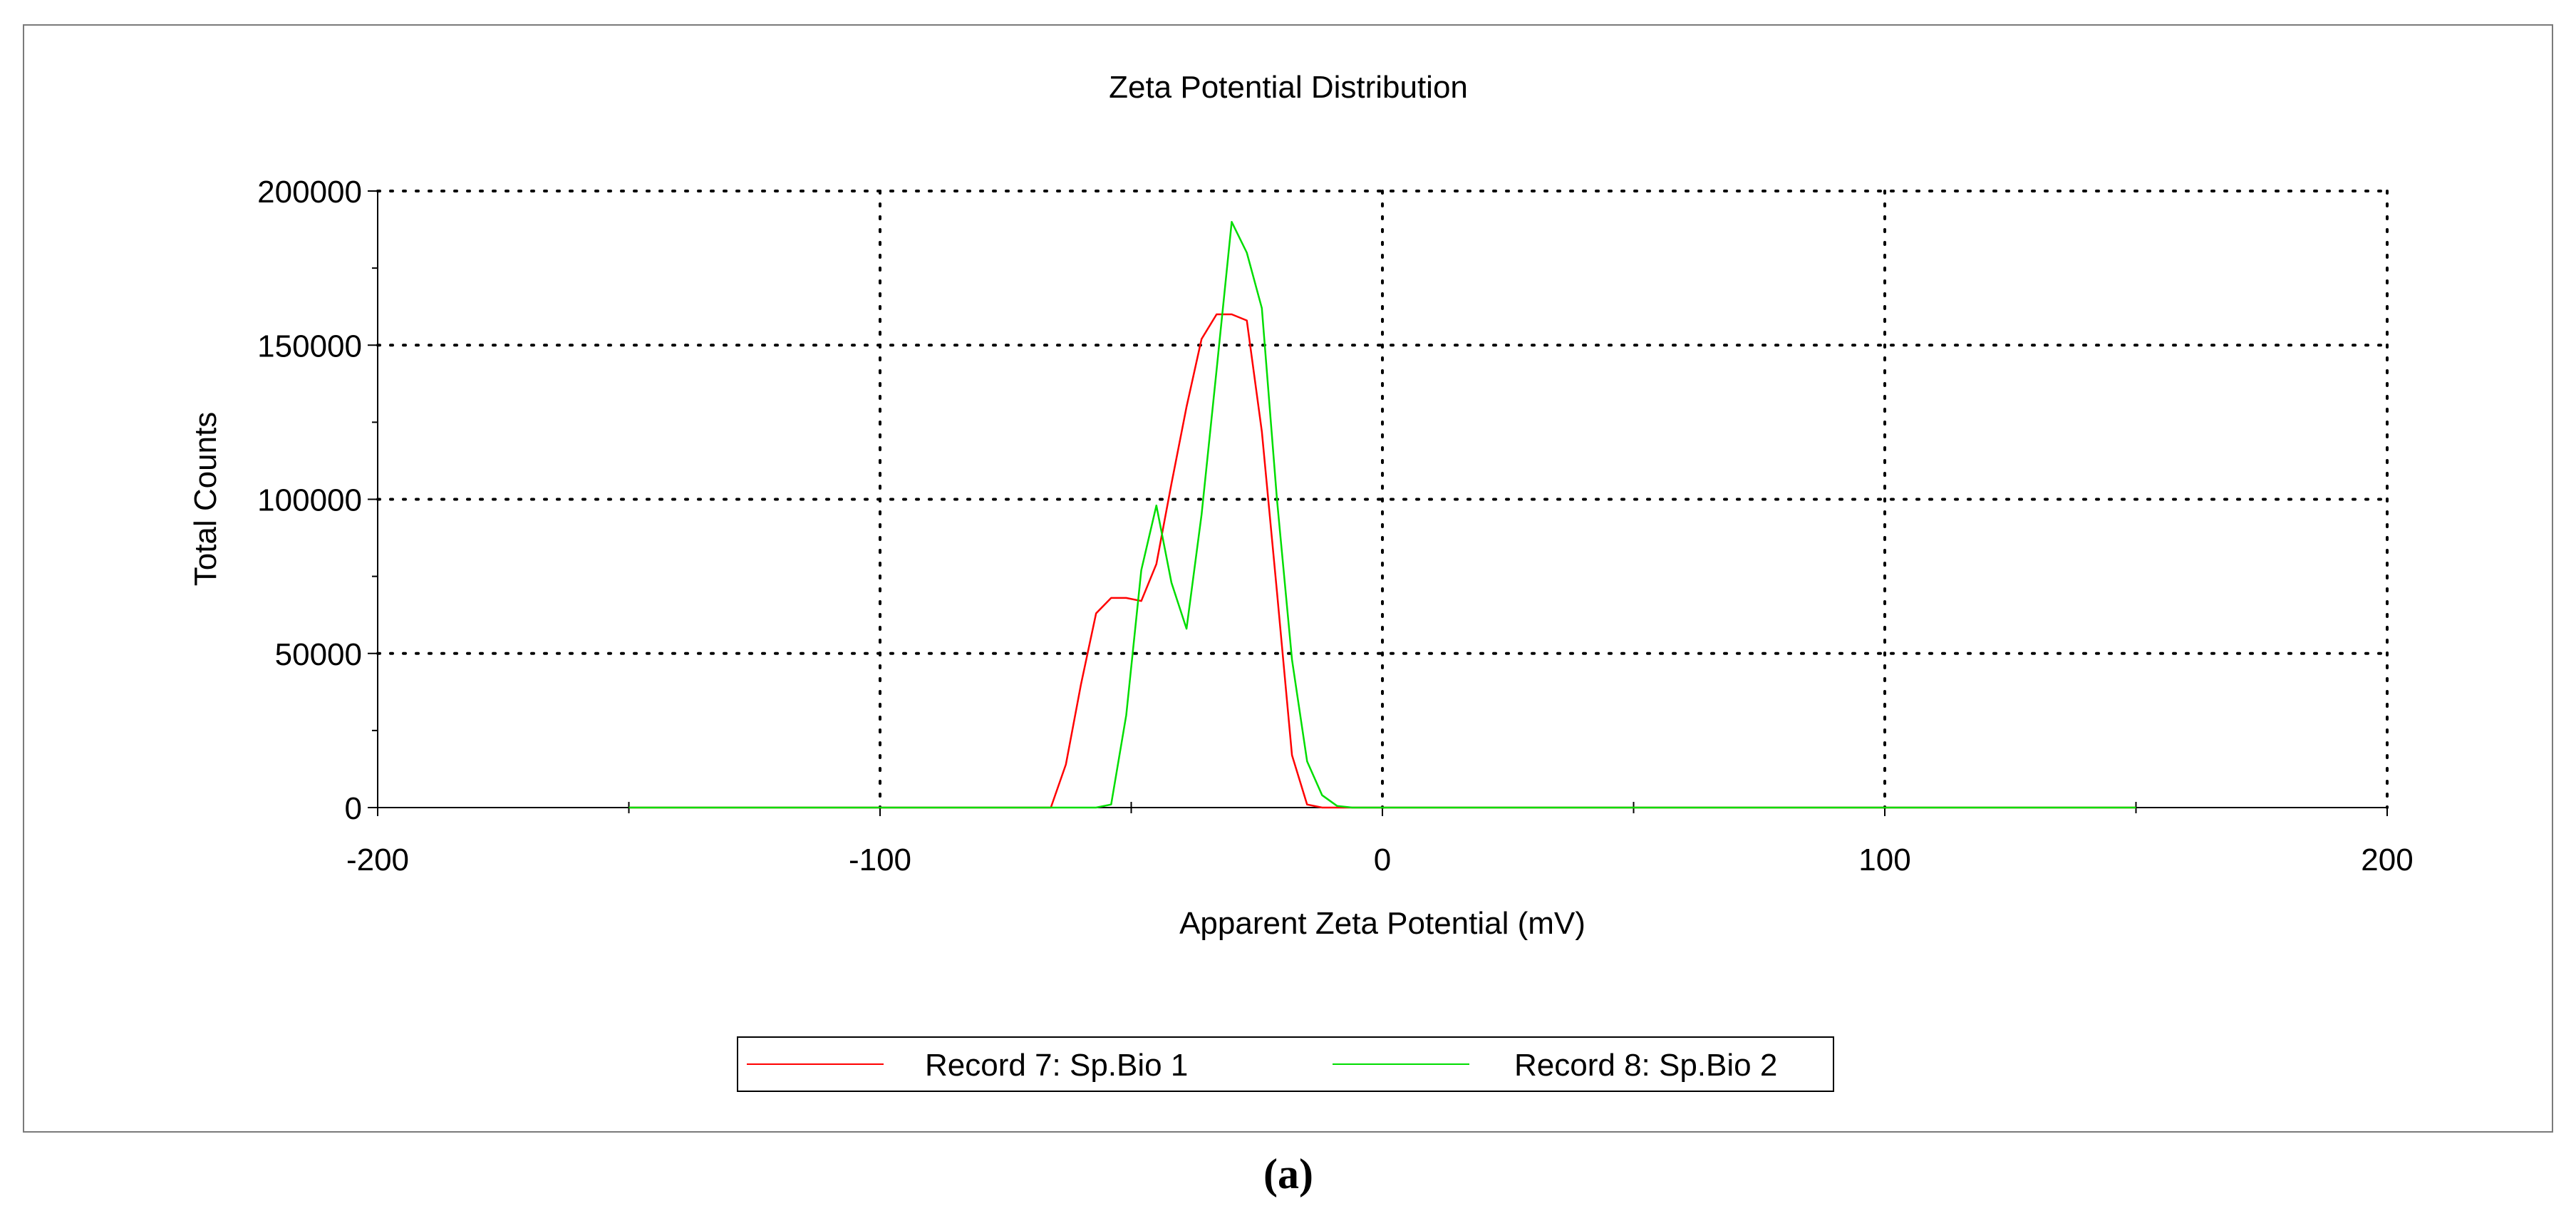 This screenshot has width=2576, height=1211. I want to click on y-tick-label-1: 50000, so click(318, 654).